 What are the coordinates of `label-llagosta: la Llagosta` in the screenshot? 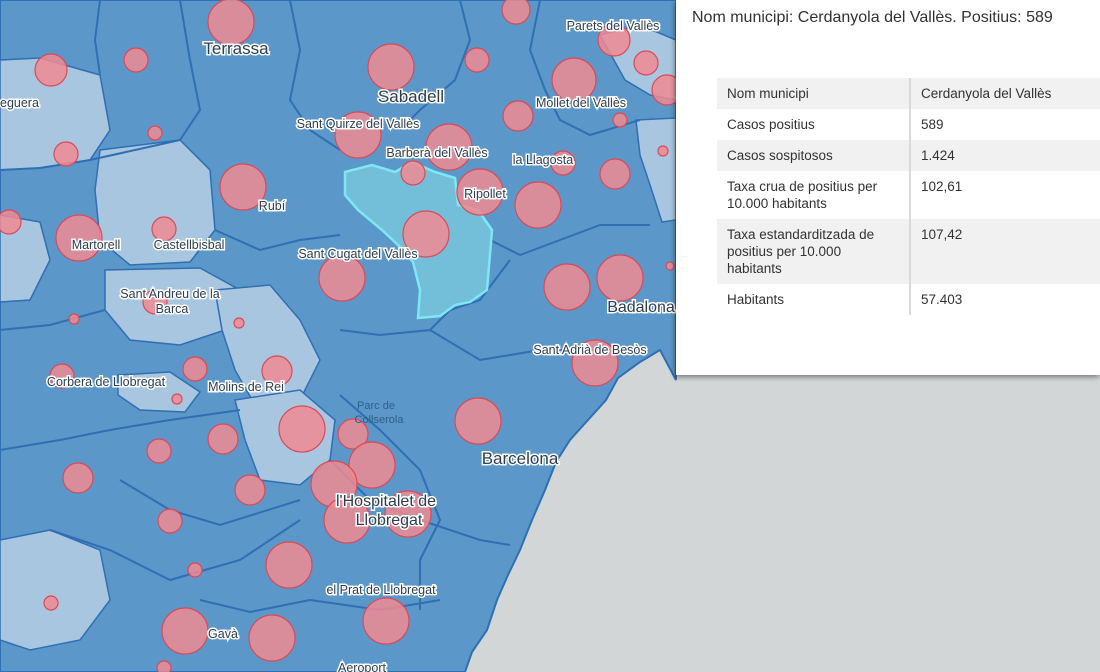 It's located at (543, 160).